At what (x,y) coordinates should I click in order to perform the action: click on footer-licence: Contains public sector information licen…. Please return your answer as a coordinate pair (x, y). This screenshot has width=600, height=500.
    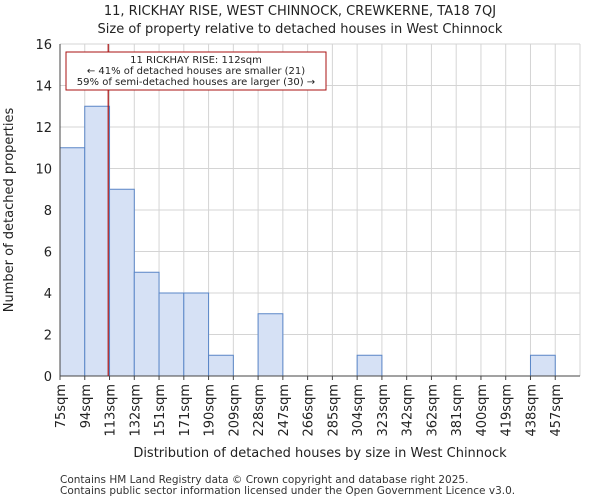
    Looking at the image, I should click on (288, 491).